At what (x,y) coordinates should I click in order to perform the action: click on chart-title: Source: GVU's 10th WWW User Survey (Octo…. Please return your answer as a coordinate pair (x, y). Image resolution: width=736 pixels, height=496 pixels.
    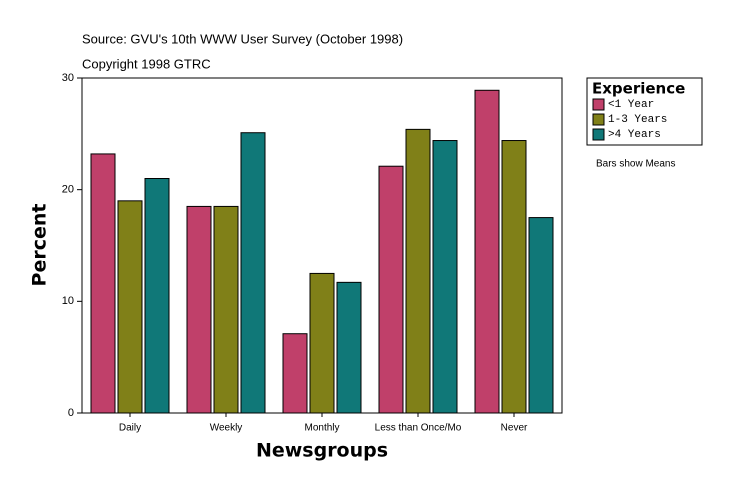
    Looking at the image, I should click on (242, 38).